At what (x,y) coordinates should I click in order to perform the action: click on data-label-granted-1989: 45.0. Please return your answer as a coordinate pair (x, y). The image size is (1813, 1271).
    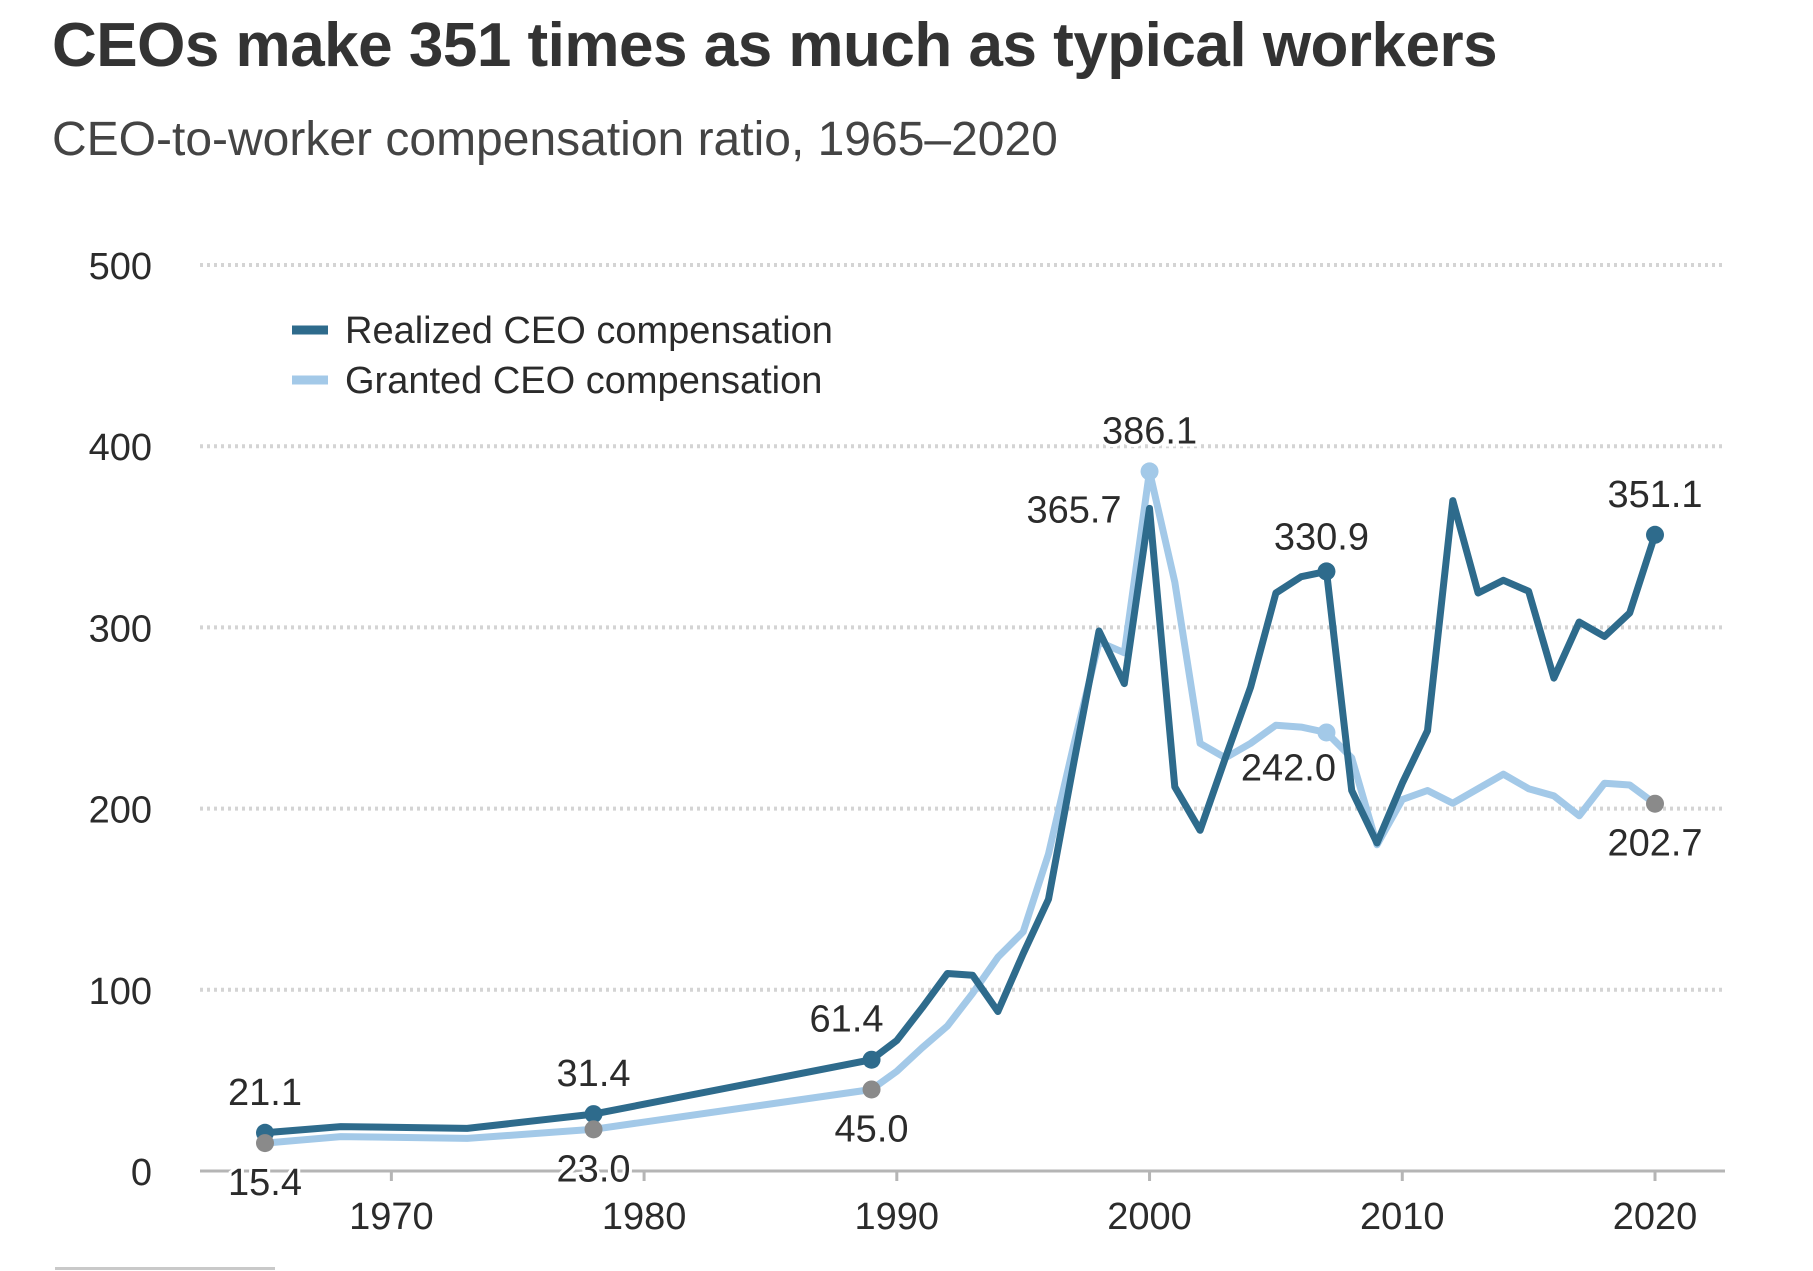
    Looking at the image, I should click on (872, 1129).